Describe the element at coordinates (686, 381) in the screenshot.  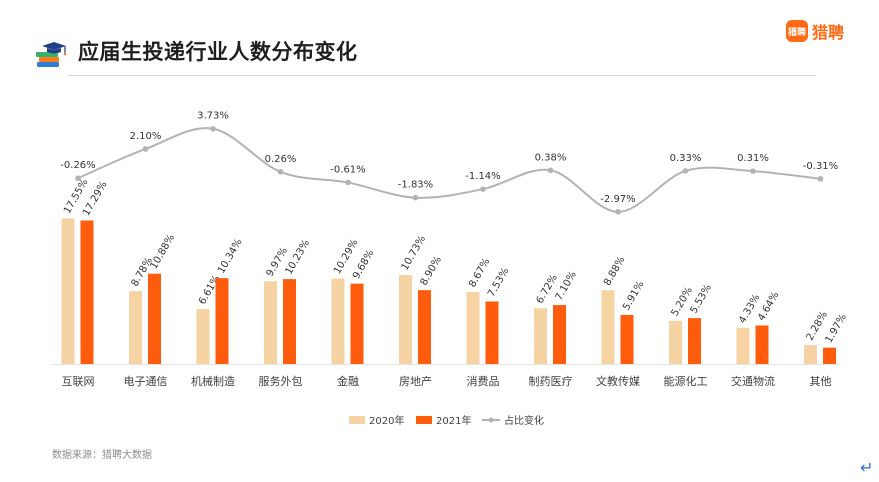
I see `category-label: 能源化工` at that location.